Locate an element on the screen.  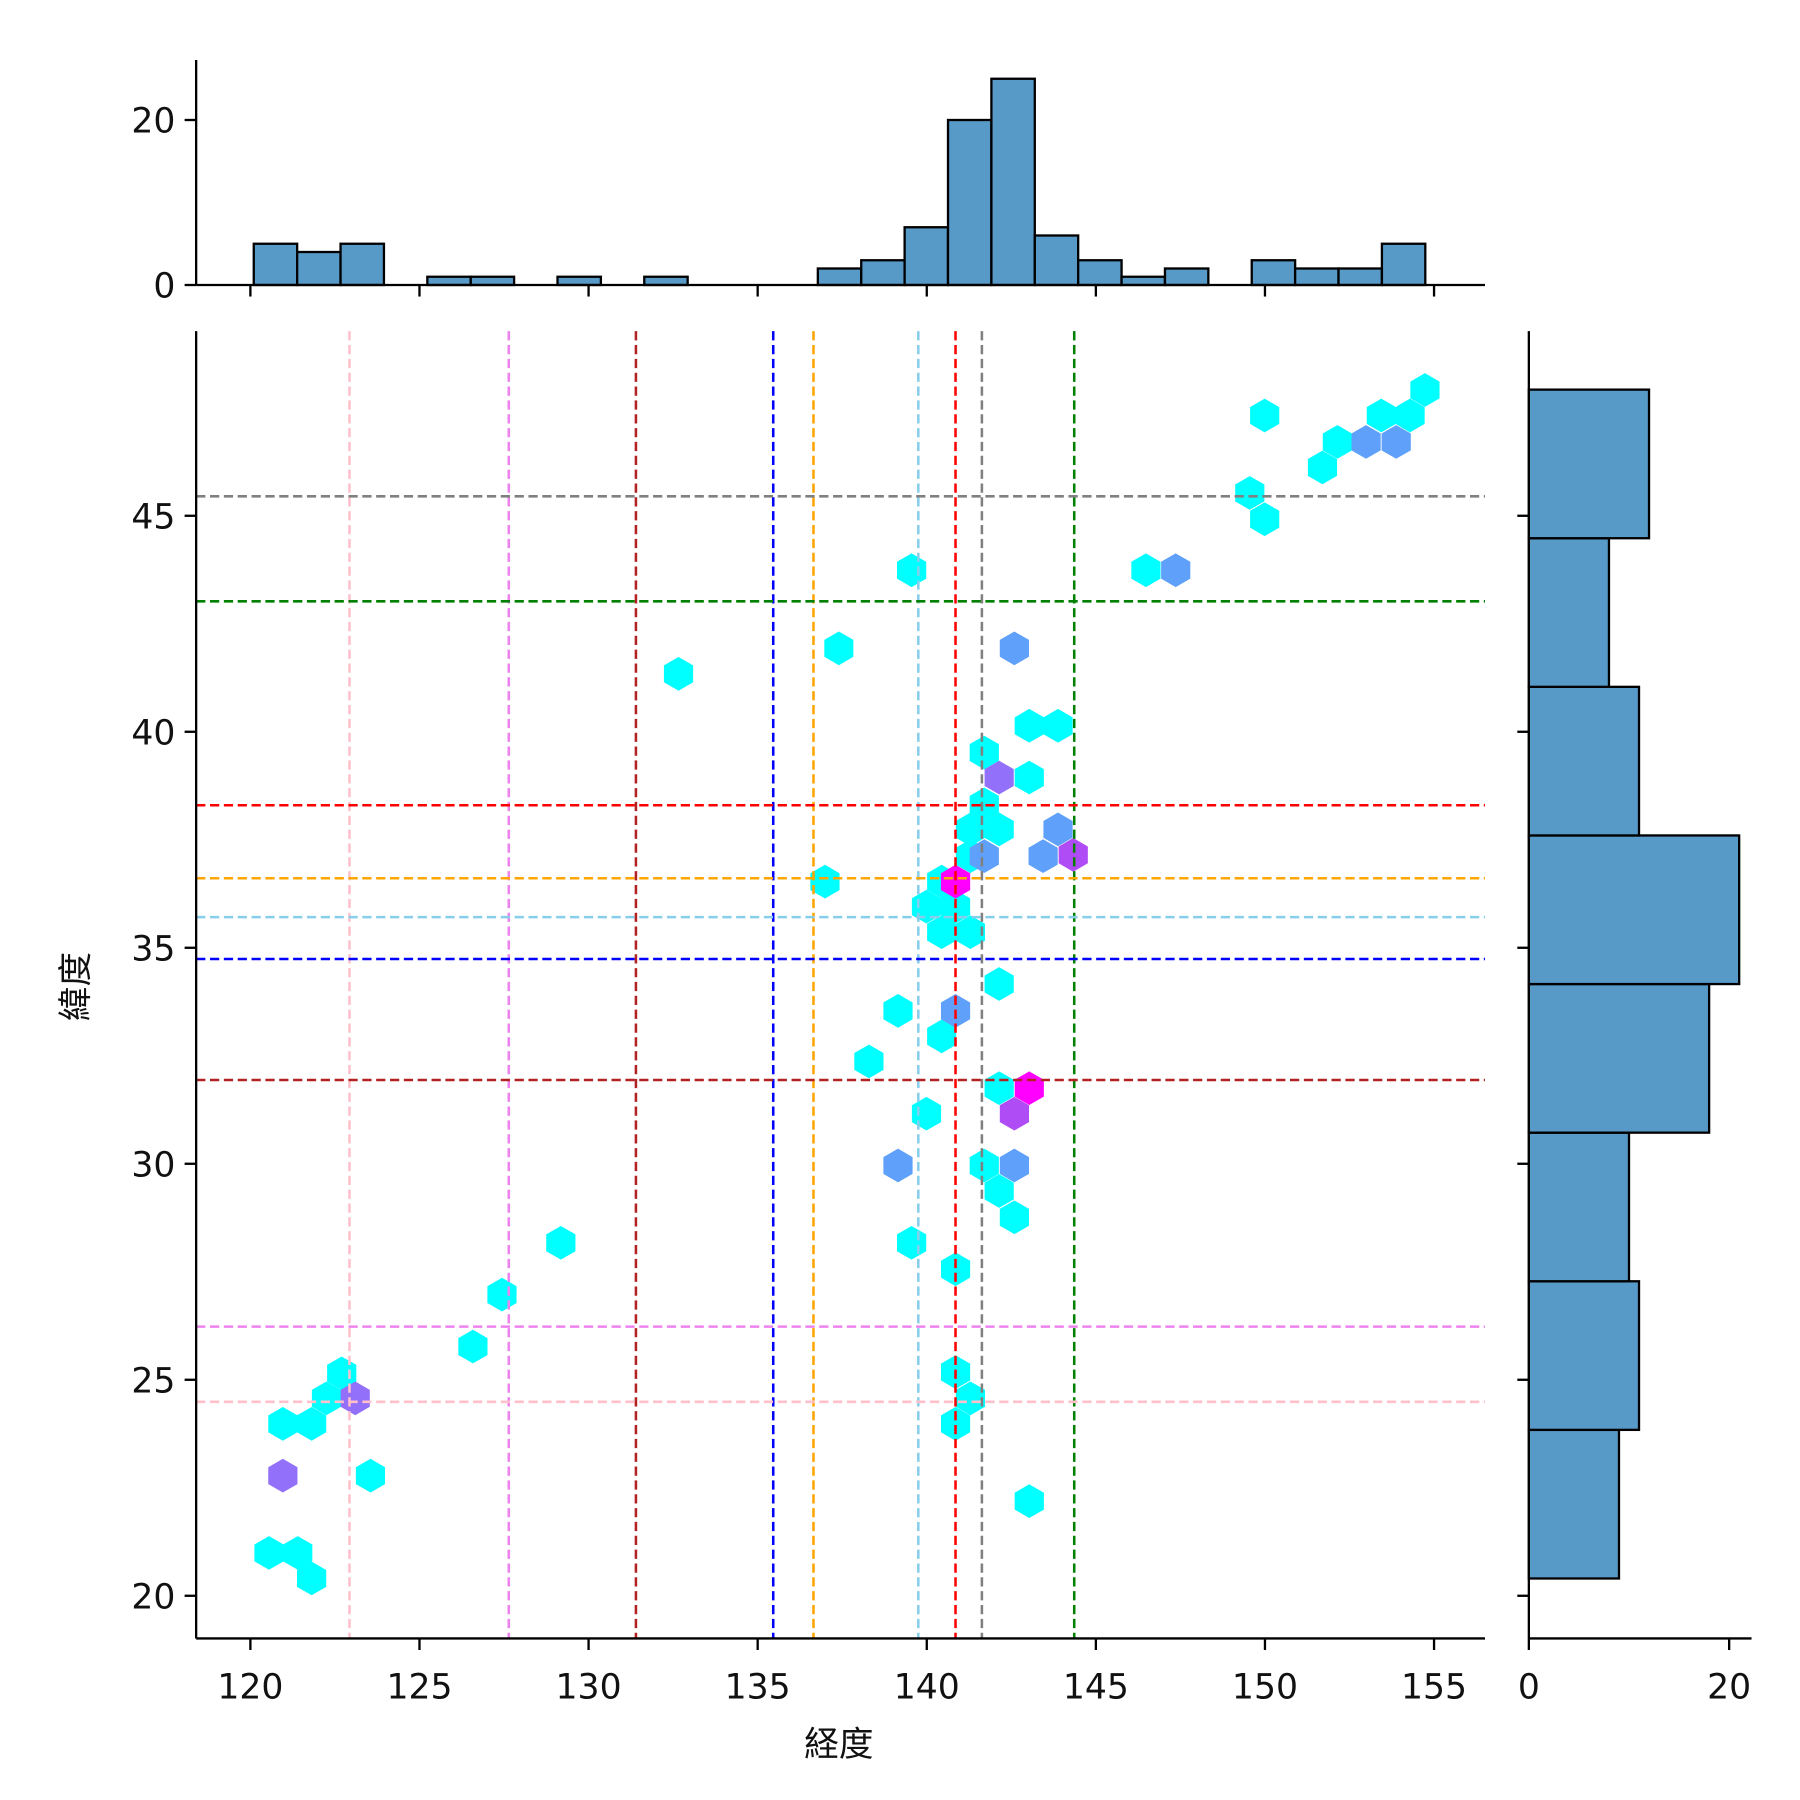
x-tick-label: 145 is located at coordinates (1096, 1687).